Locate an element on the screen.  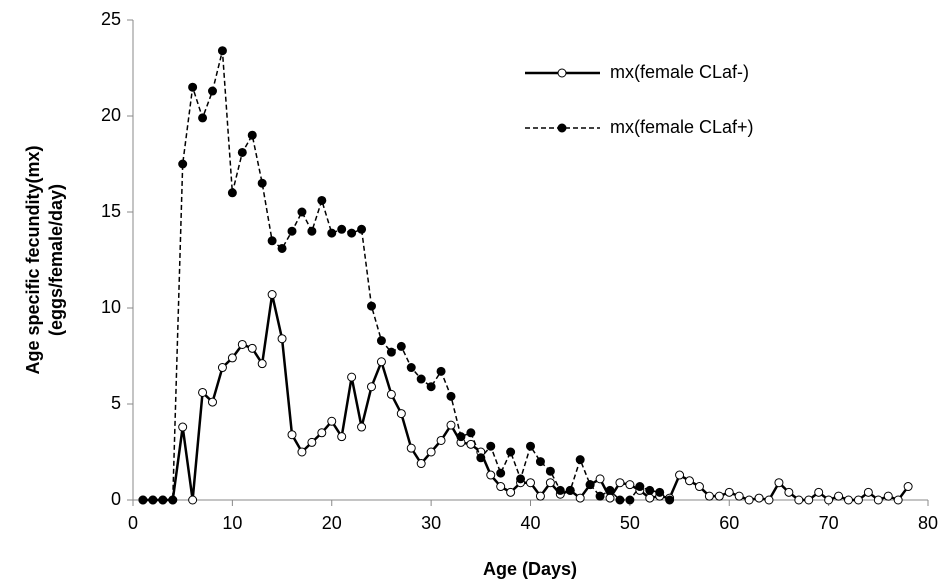
y-tick-label: 25 is located at coordinates (111, 19).